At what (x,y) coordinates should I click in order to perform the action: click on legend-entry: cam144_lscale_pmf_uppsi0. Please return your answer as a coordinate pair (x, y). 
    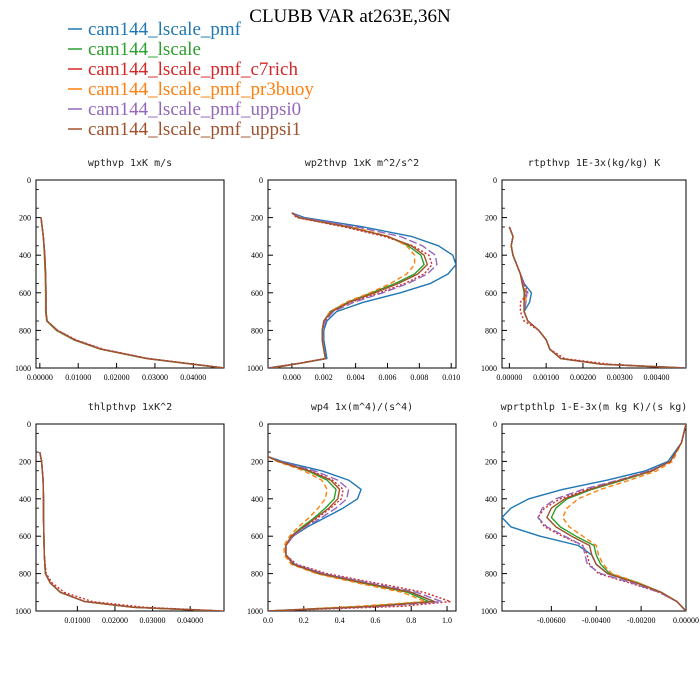
    Looking at the image, I should click on (184, 109).